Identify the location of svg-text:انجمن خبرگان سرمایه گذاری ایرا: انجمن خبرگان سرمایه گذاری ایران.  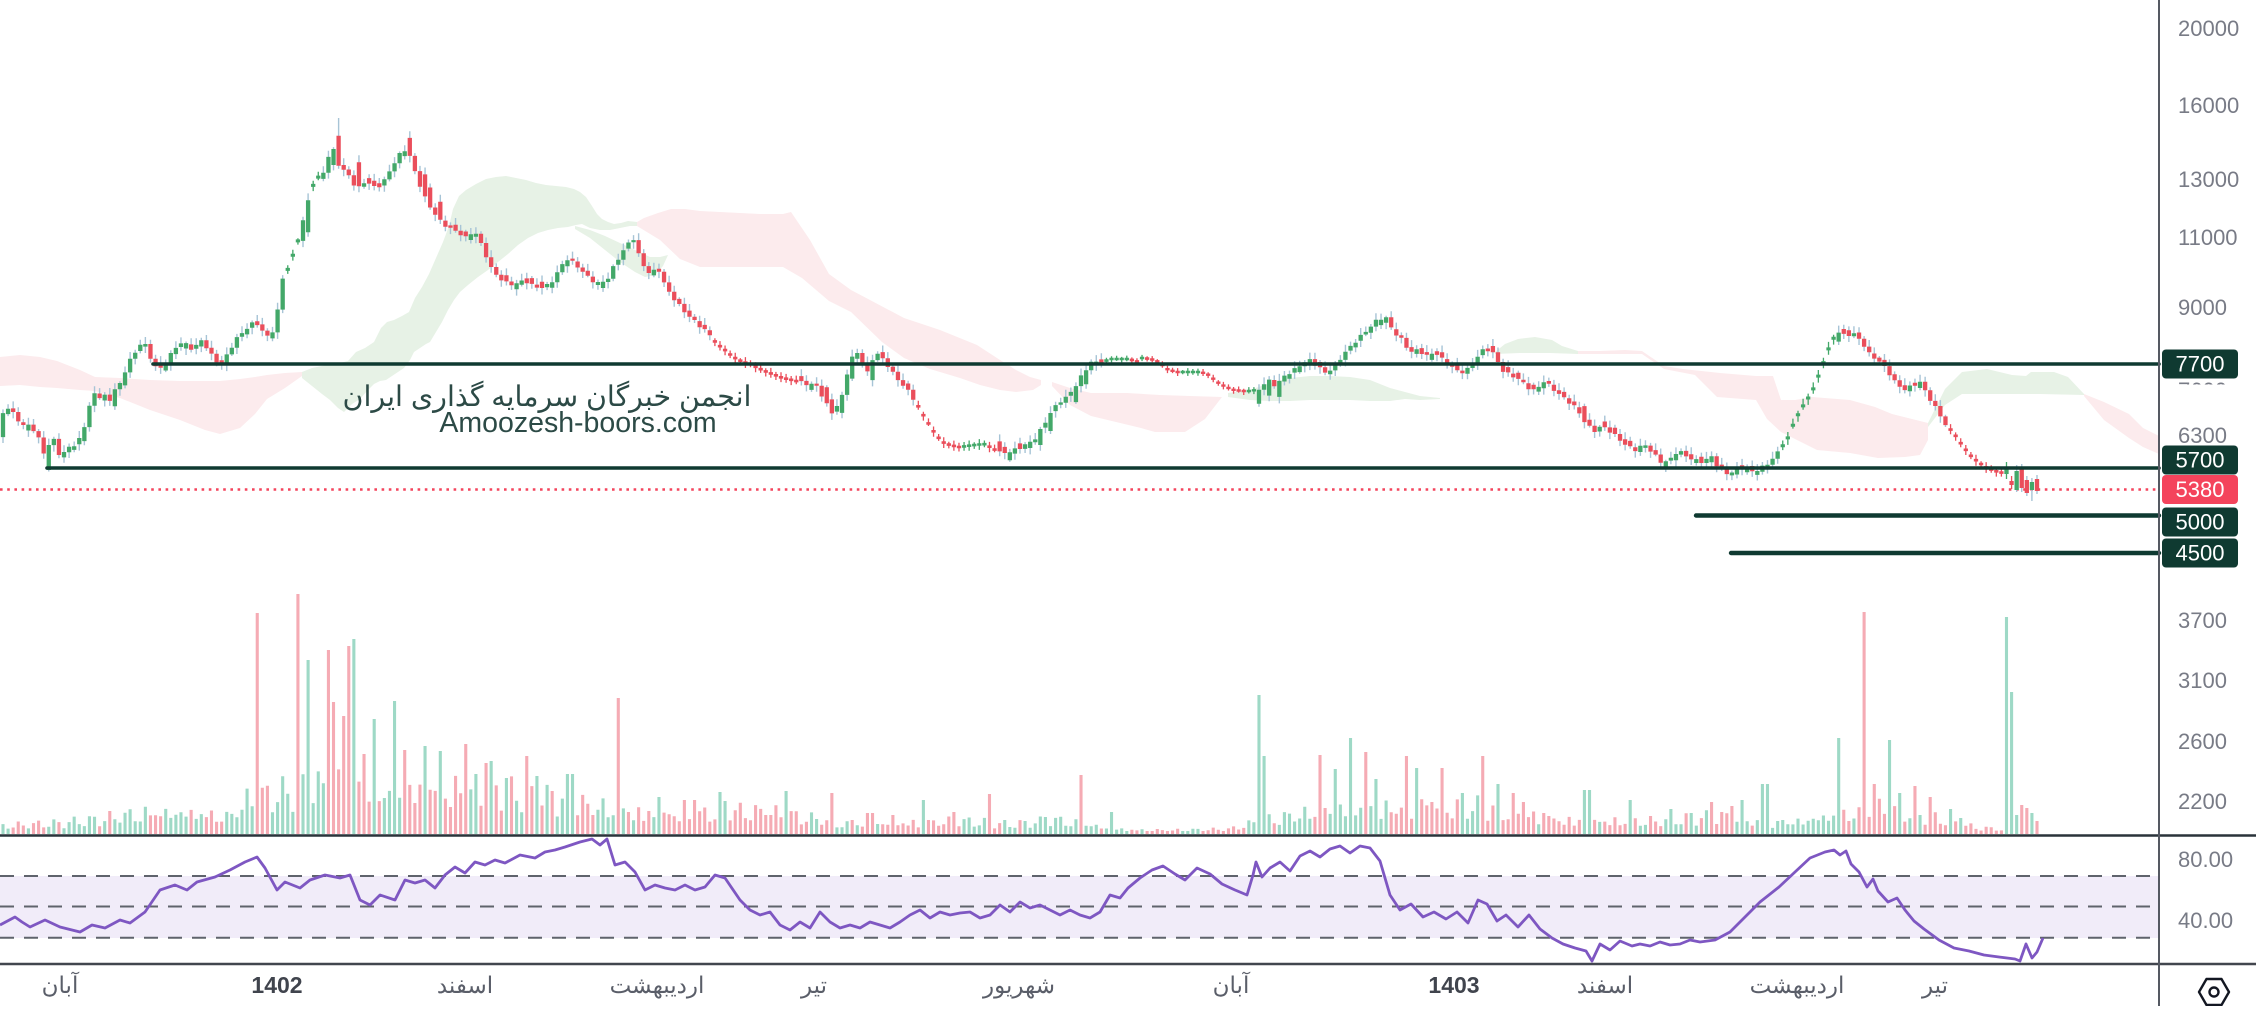
(547, 397).